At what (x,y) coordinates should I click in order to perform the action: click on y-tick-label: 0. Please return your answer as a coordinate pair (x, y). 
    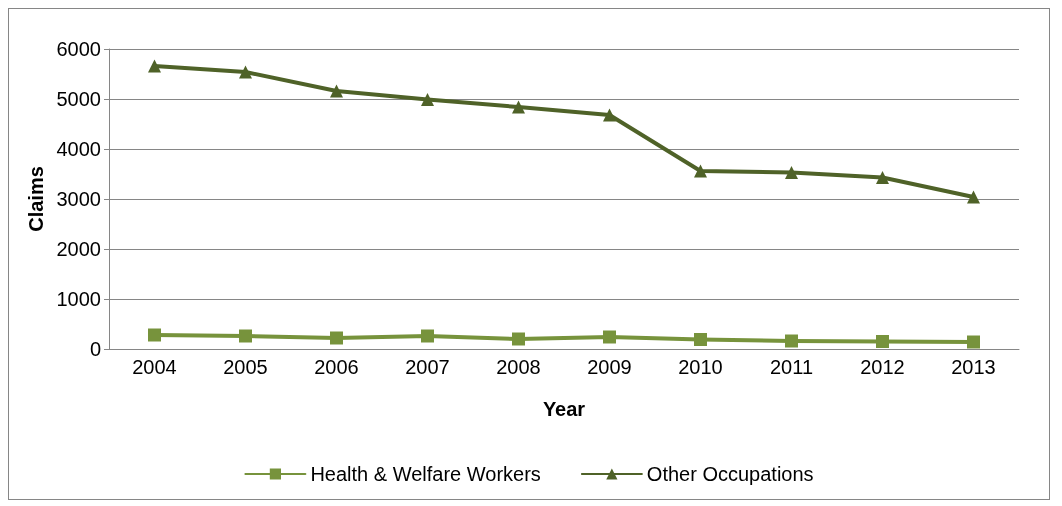
    Looking at the image, I should click on (95, 349).